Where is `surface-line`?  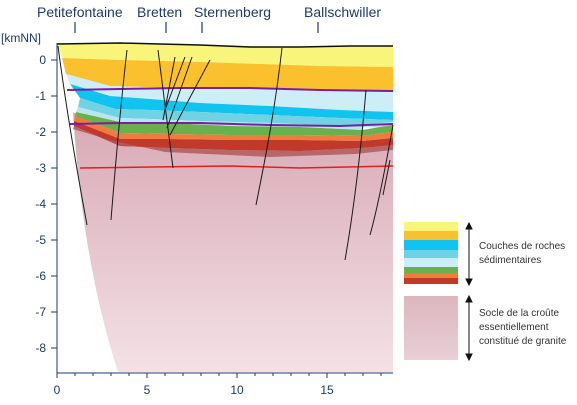 surface-line is located at coordinates (224, 45).